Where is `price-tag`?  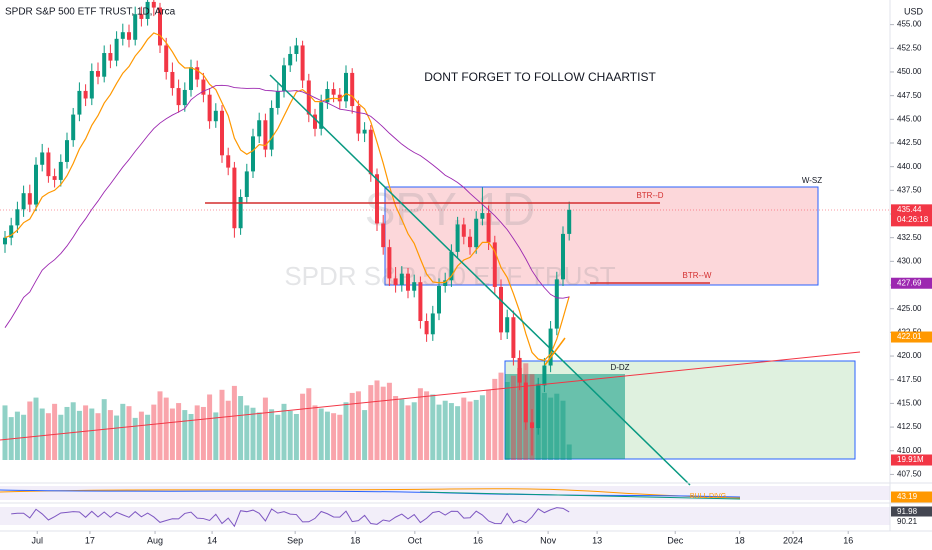 price-tag is located at coordinates (911, 215).